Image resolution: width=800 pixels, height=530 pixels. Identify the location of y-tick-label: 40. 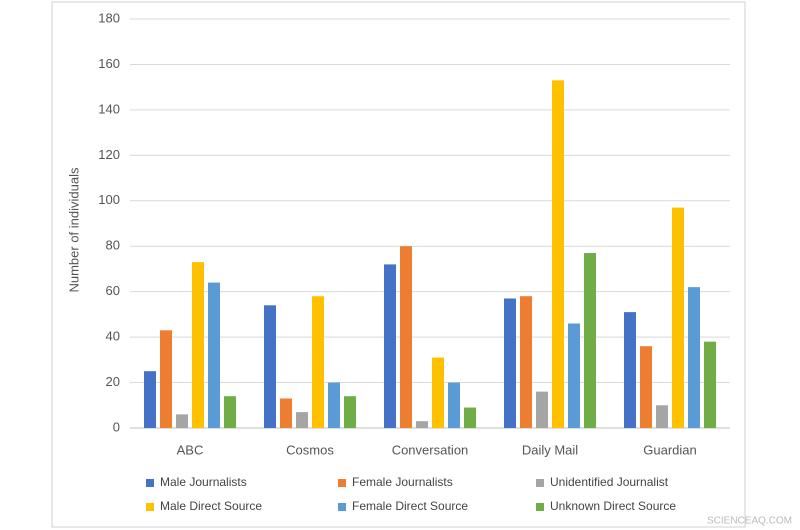
(113, 336).